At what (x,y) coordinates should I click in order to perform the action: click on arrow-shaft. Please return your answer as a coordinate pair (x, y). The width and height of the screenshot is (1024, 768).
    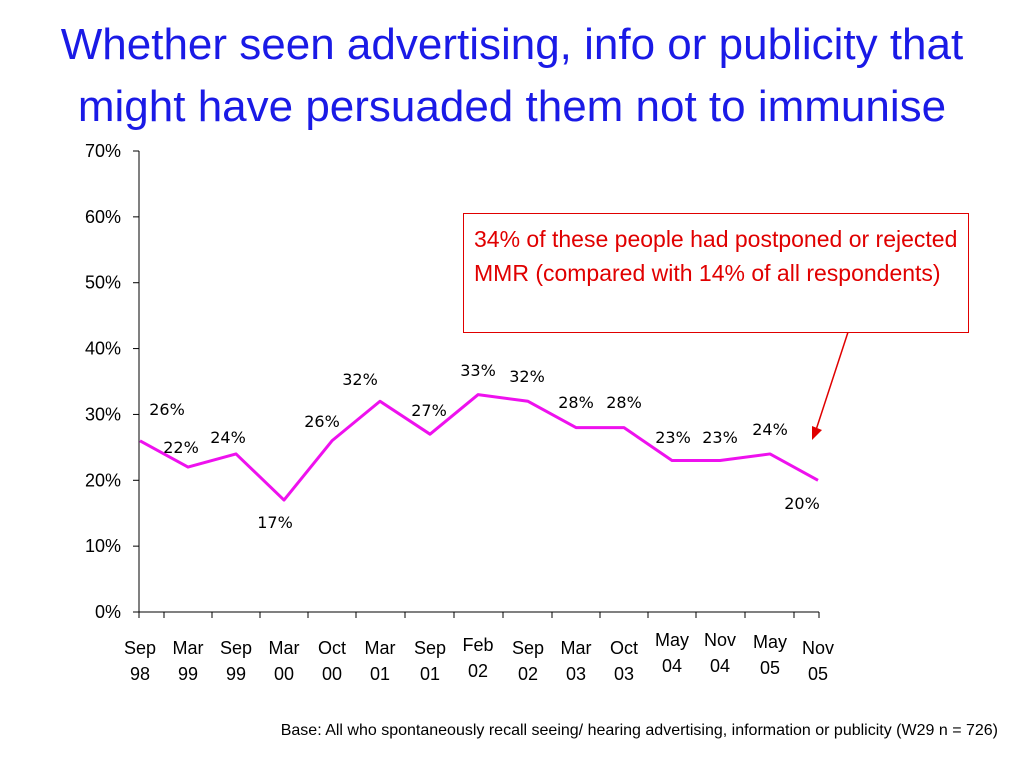
    Looking at the image, I should click on (833, 376).